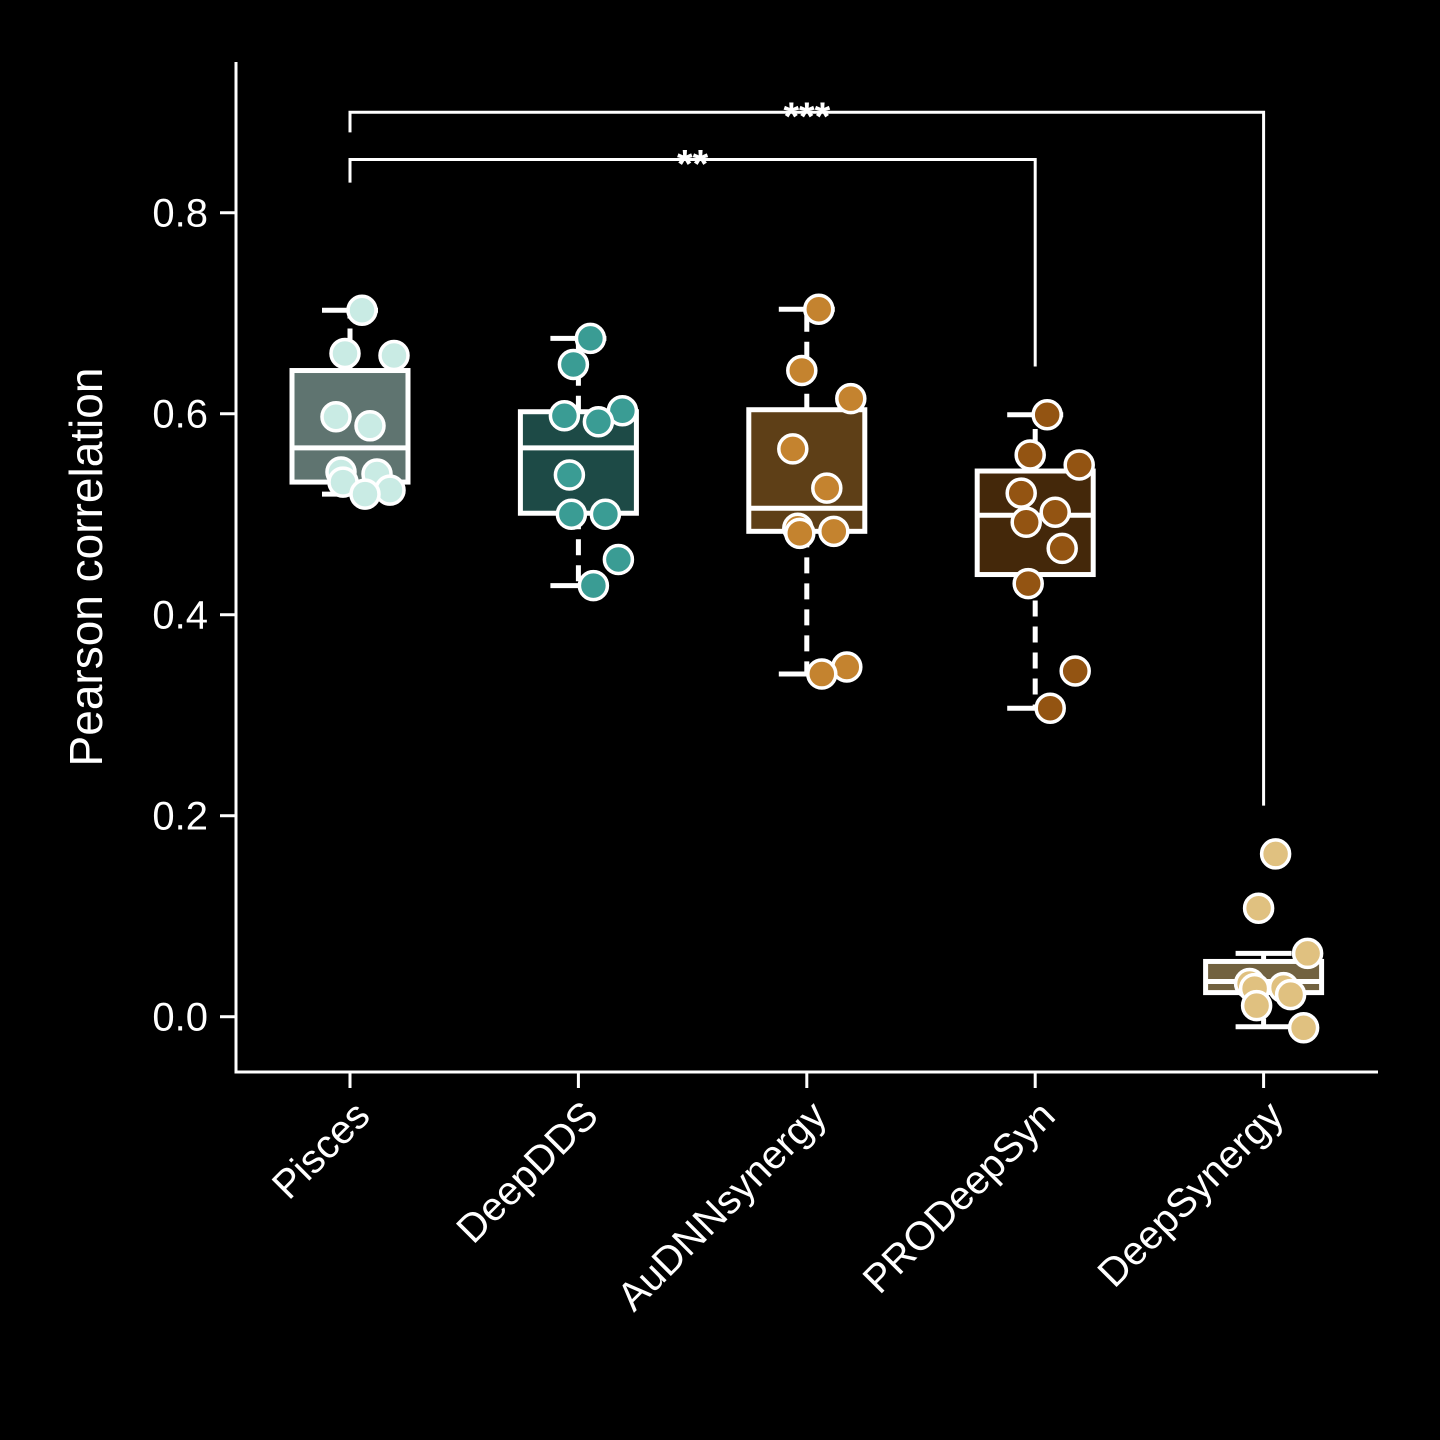 This screenshot has width=1440, height=1440. Describe the element at coordinates (180, 616) in the screenshot. I see `y-tick-label: 0.4` at that location.